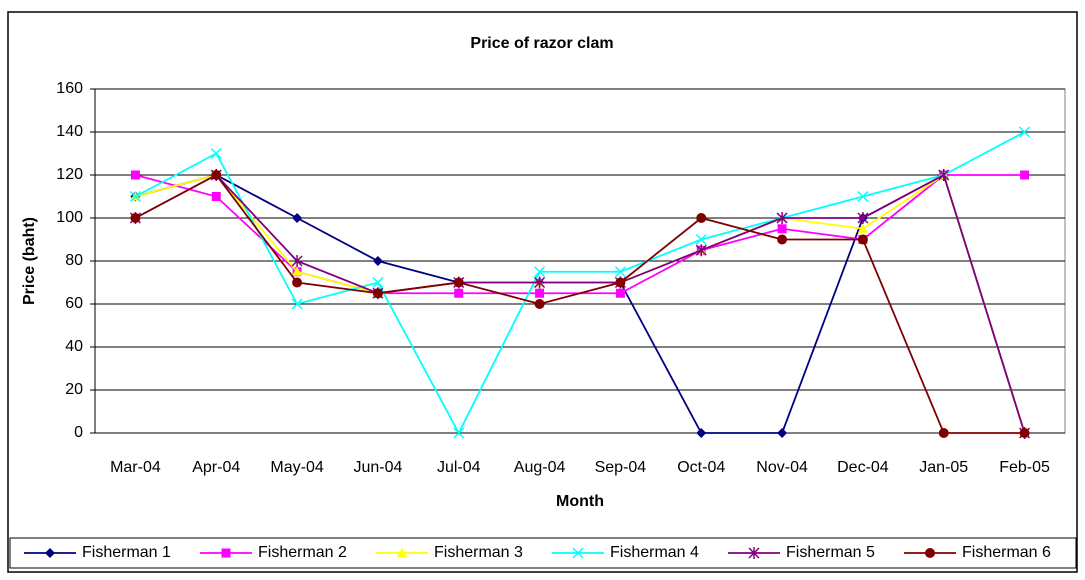 This screenshot has width=1085, height=580. Describe the element at coordinates (69, 174) in the screenshot. I see `y-tick-label: 120` at that location.